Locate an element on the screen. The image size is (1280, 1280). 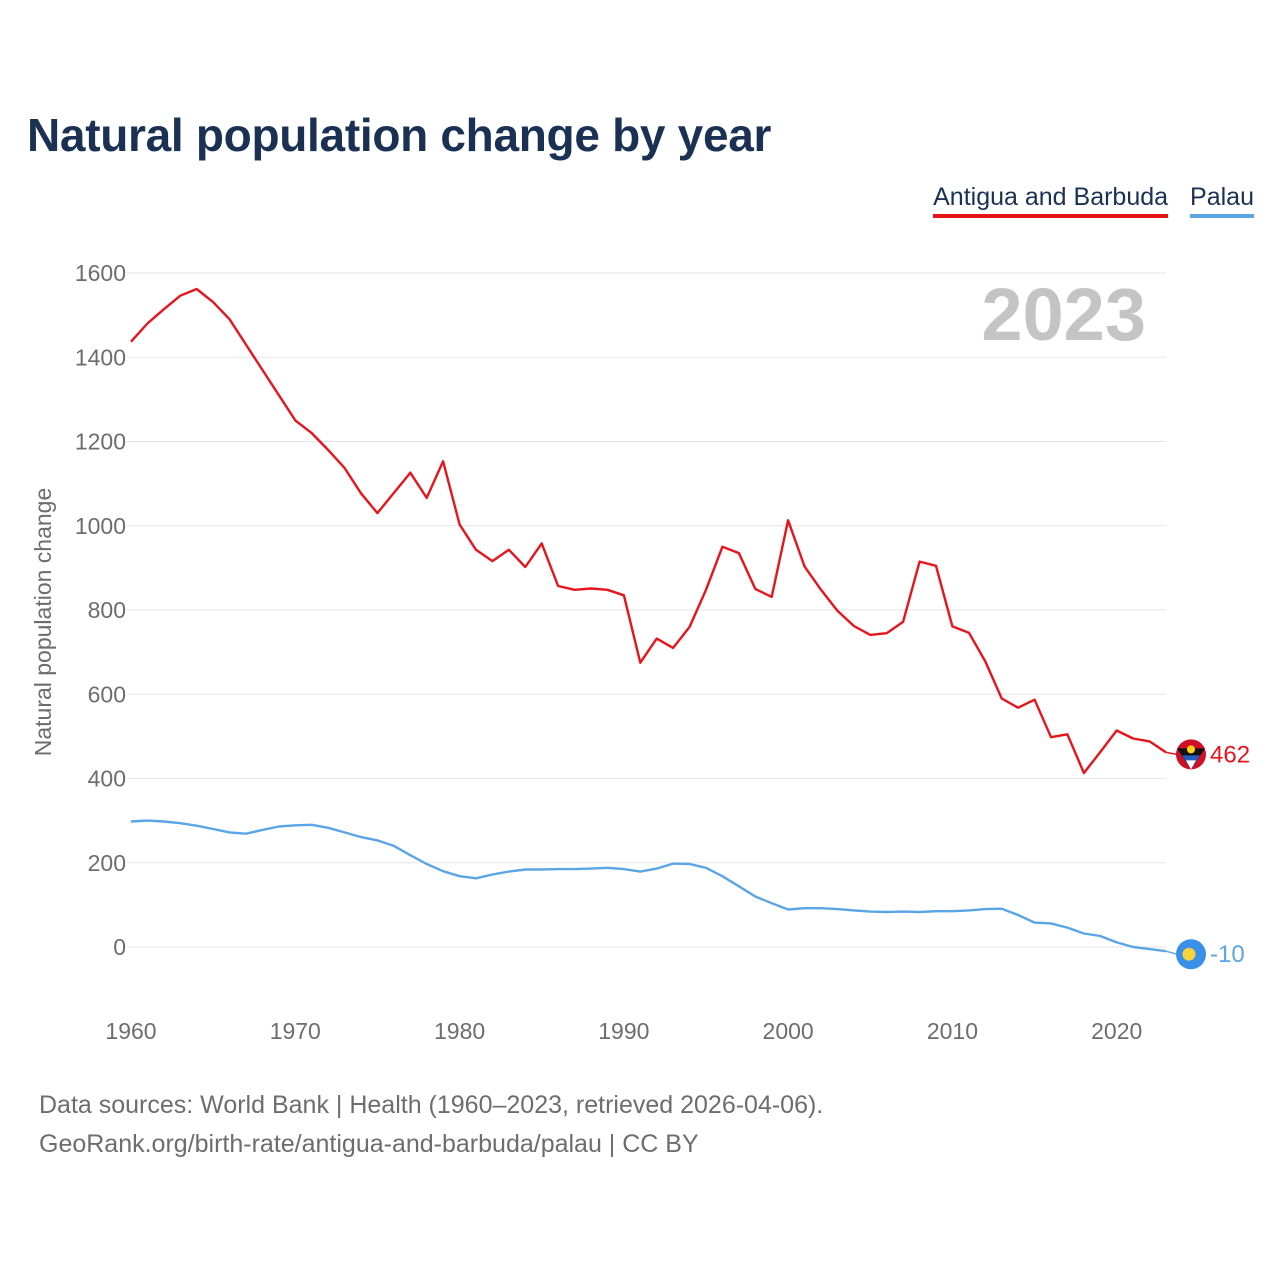
x-axis-ticks: 1960 1970 1980 1990 2000 2010 2020 is located at coordinates (623, 1031).